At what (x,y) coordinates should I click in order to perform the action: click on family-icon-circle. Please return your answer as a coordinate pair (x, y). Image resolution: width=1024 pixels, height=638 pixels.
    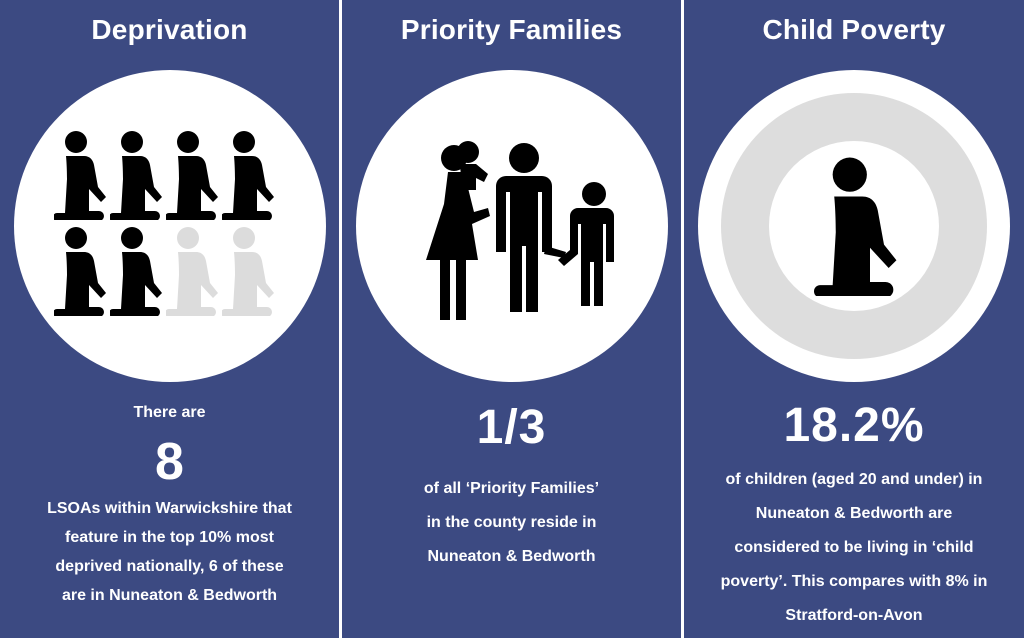
    Looking at the image, I should click on (511, 226).